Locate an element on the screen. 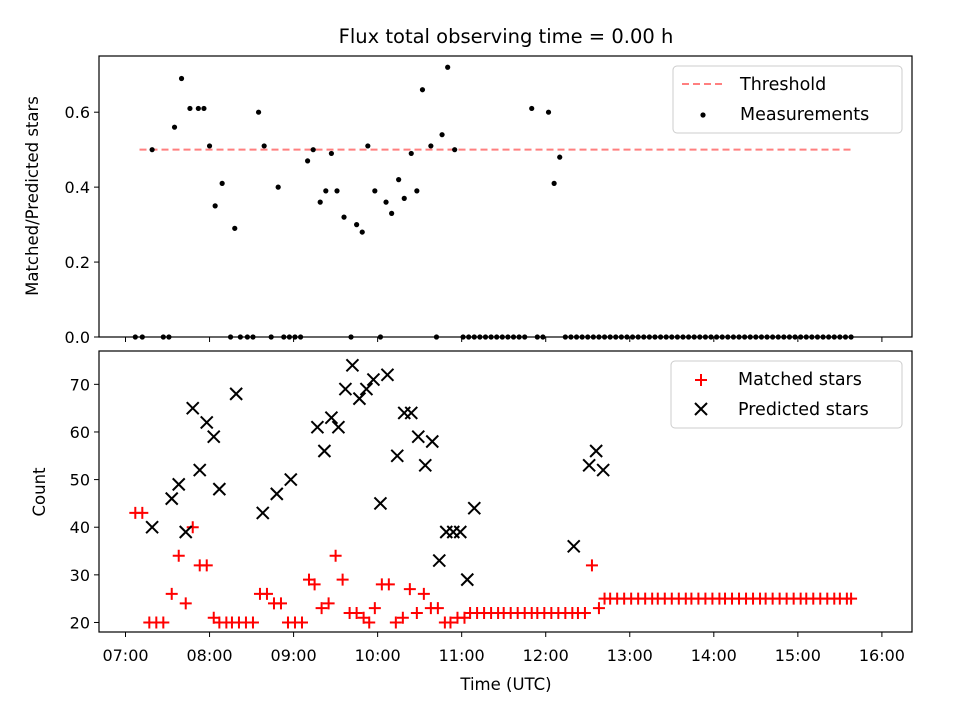 Image resolution: width=960 pixels, height=720 pixels. top-y-tick-label: 0.2 is located at coordinates (77, 262).